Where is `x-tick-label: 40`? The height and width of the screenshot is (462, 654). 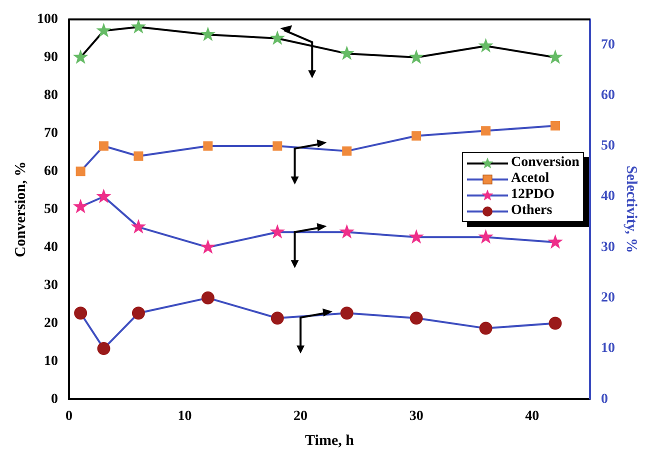
x-tick-label: 40 is located at coordinates (532, 416).